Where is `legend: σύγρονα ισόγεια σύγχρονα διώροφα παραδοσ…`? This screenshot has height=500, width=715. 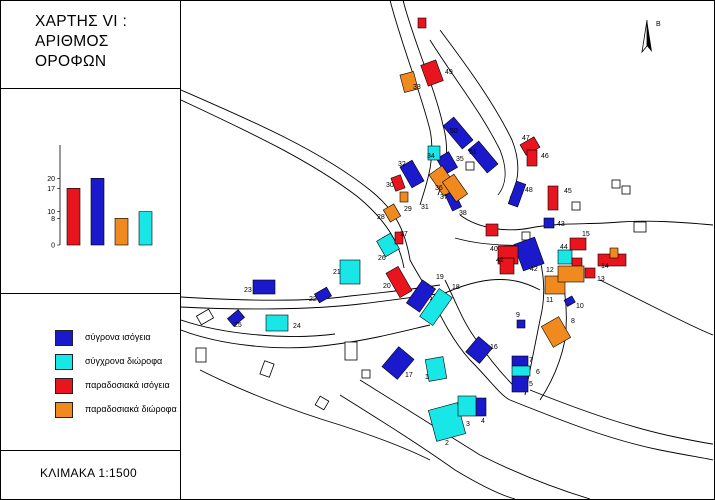
legend: σύγρονα ισόγεια σύγχρονα διώροφα παραδοσ… is located at coordinates (120, 378).